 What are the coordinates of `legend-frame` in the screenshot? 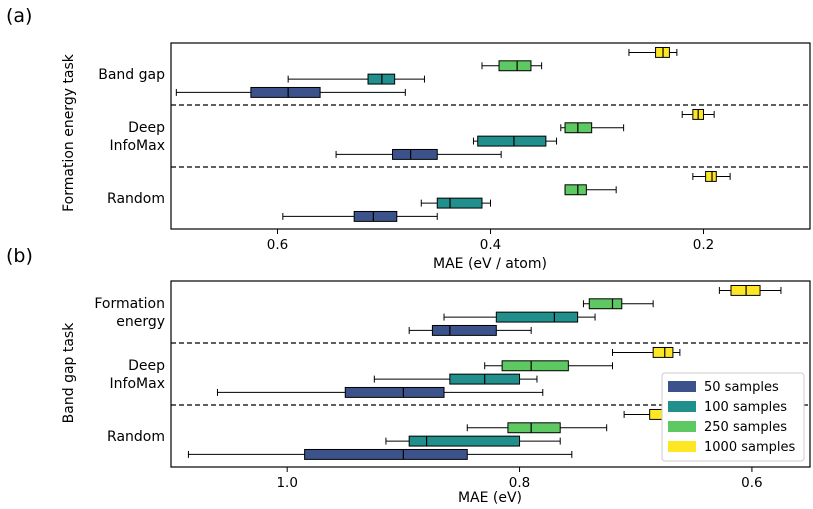 It's located at (733, 417).